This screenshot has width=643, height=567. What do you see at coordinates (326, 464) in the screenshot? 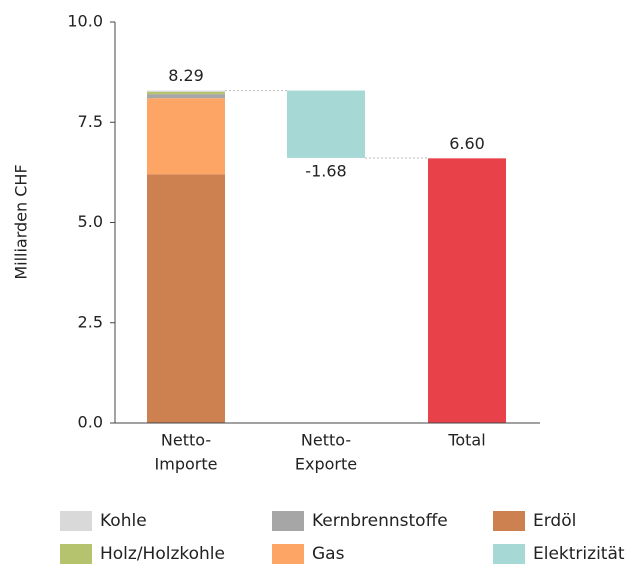
I see `x-tick-label: Exporte` at bounding box center [326, 464].